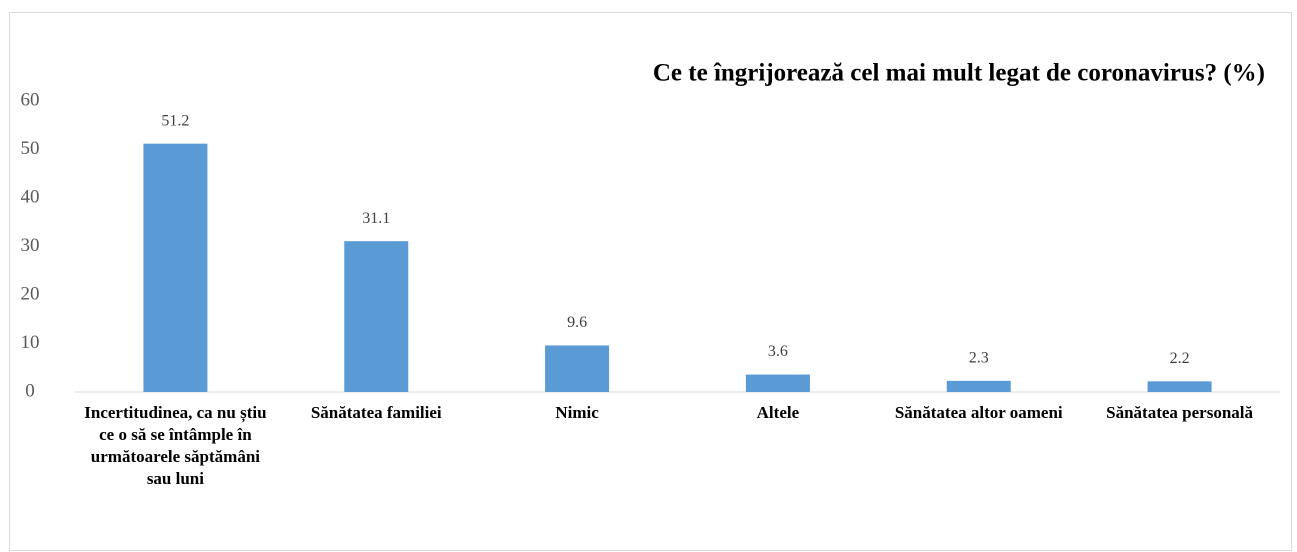 The width and height of the screenshot is (1297, 552). I want to click on x-tick-label: Sănătatea altor oameni, so click(978, 412).